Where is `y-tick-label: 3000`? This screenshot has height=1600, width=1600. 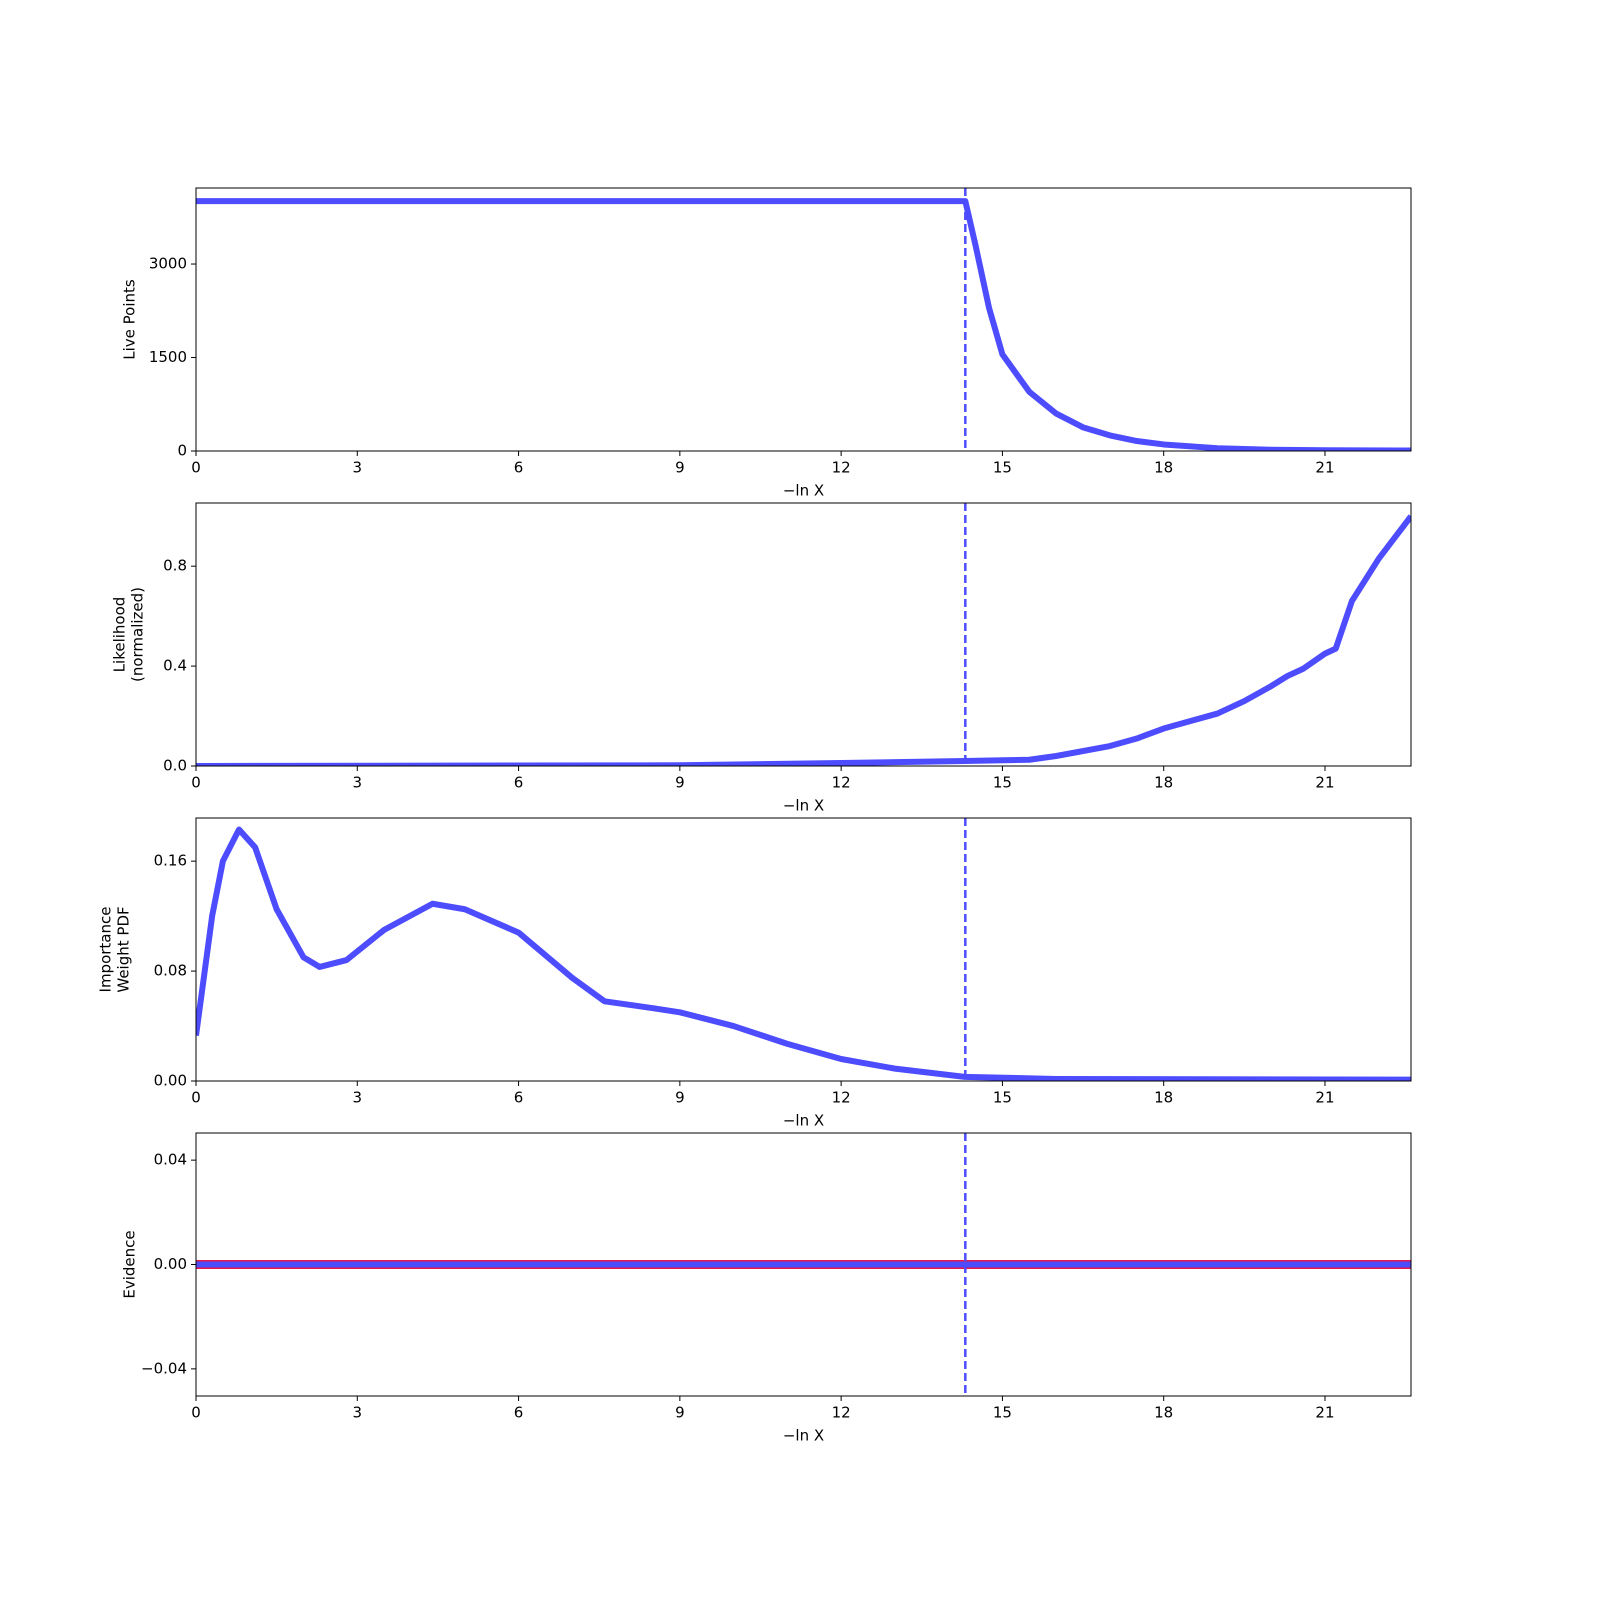
y-tick-label: 3000 is located at coordinates (168, 264).